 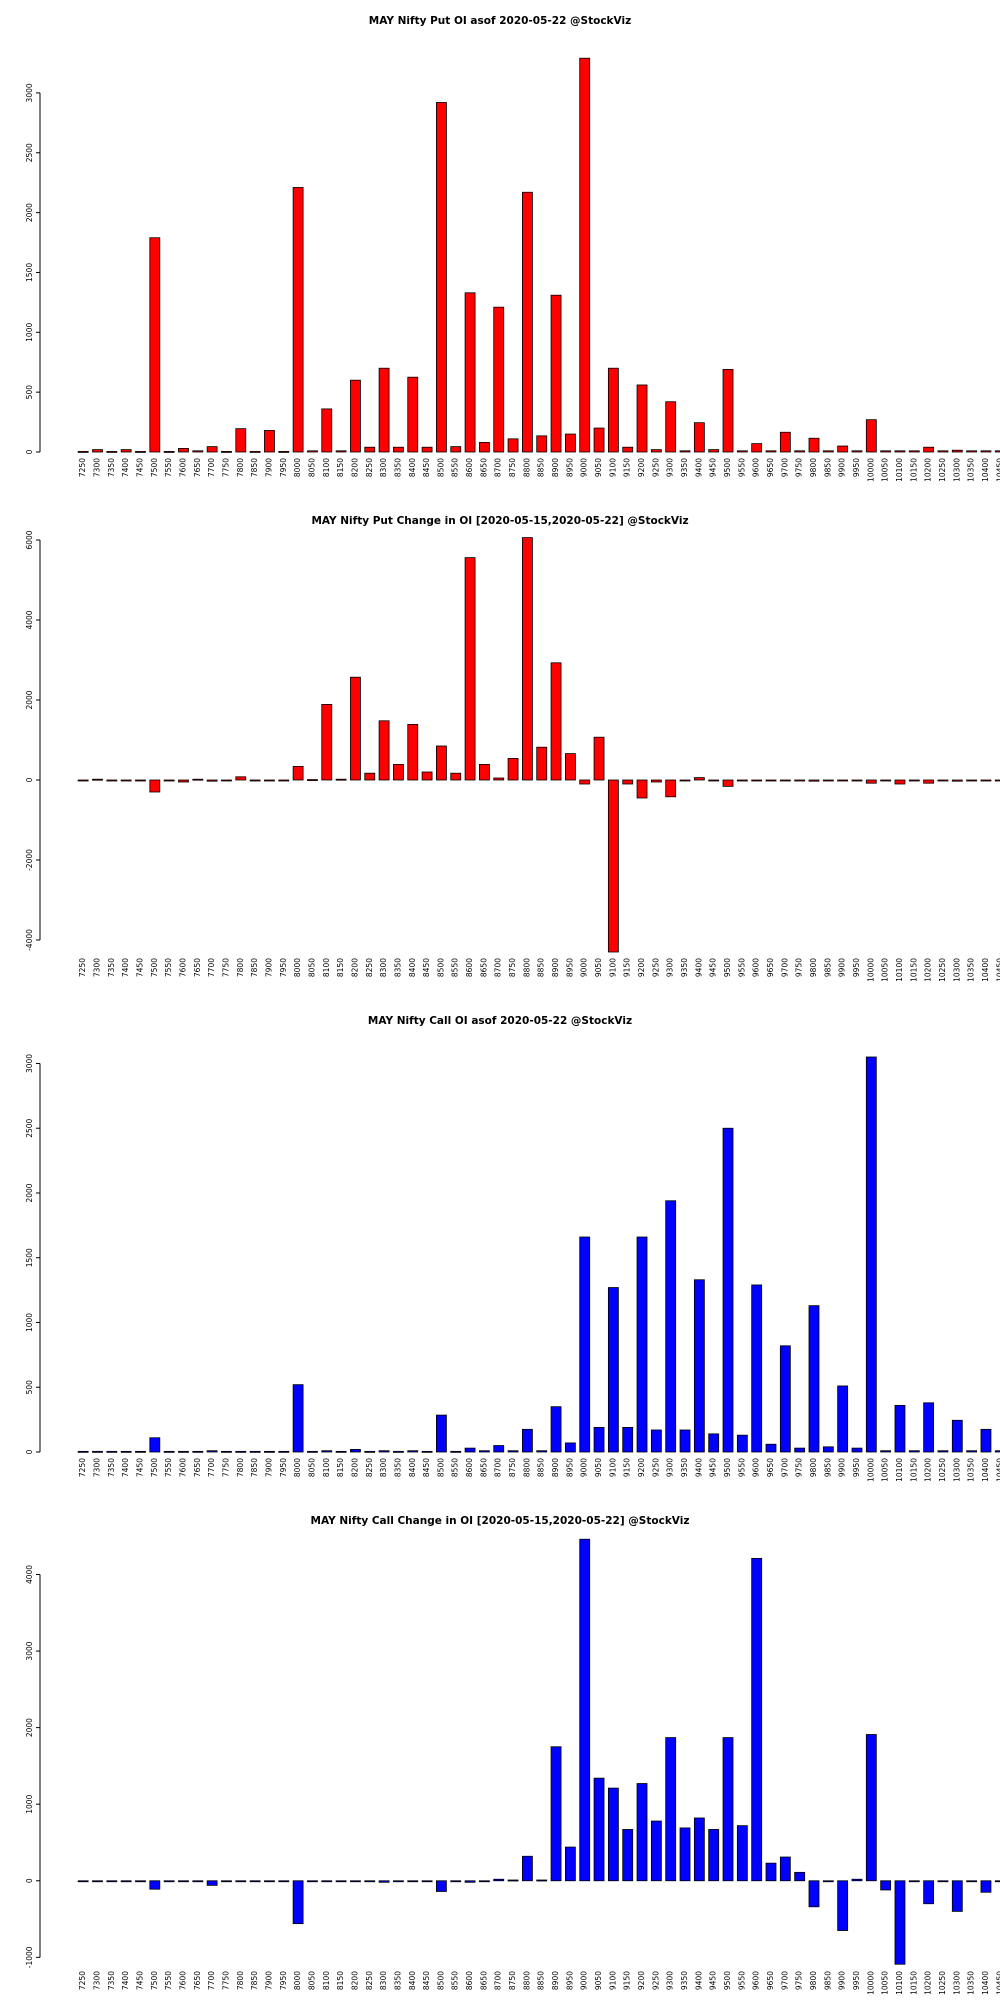 What do you see at coordinates (225, 1467) in the screenshot?
I see `x-tick-label: 7750` at bounding box center [225, 1467].